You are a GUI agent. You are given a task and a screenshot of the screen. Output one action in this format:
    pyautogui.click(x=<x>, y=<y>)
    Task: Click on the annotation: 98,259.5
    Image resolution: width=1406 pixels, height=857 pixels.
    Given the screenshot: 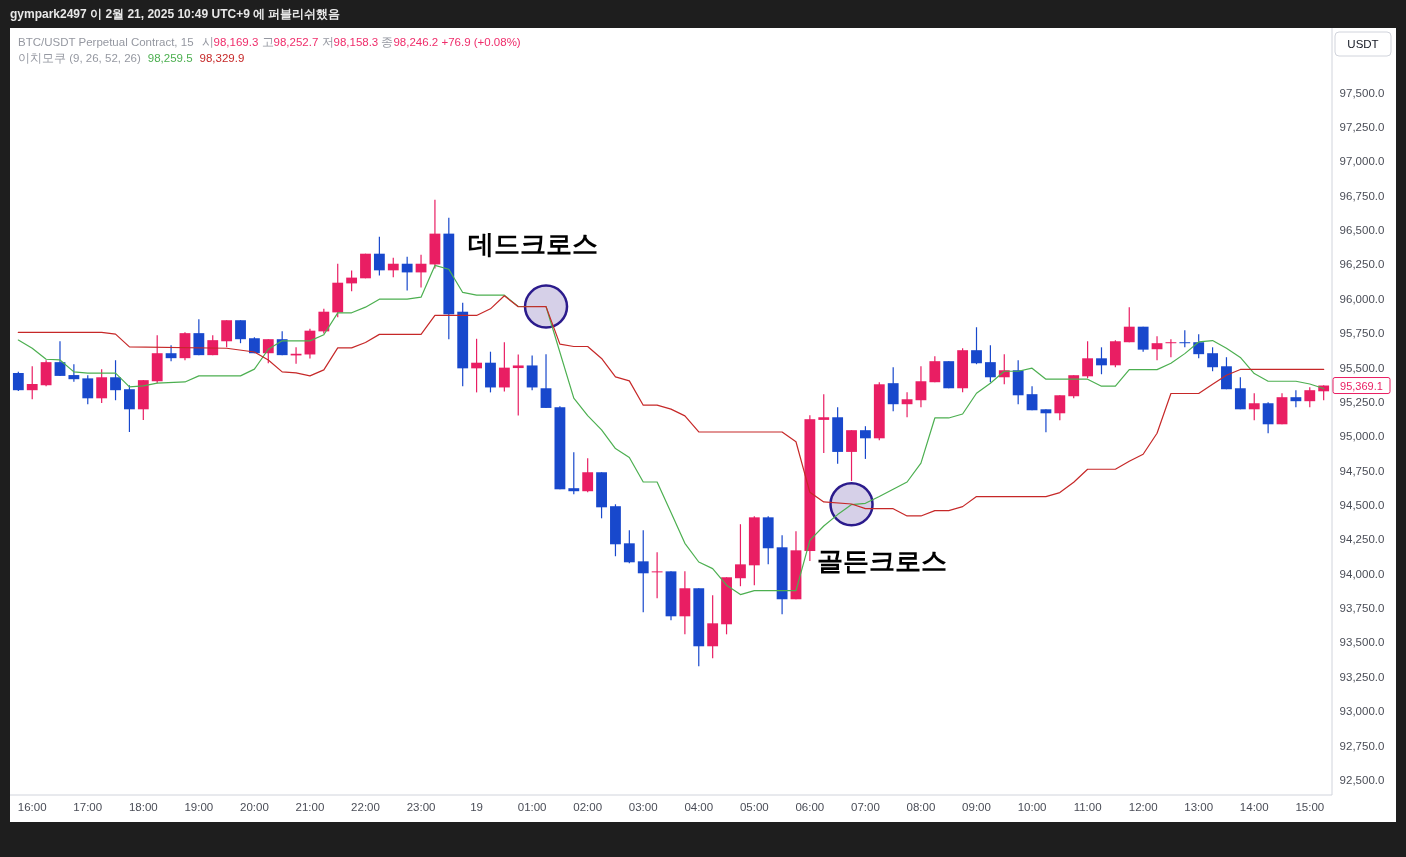 What is the action you would take?
    pyautogui.click(x=170, y=58)
    